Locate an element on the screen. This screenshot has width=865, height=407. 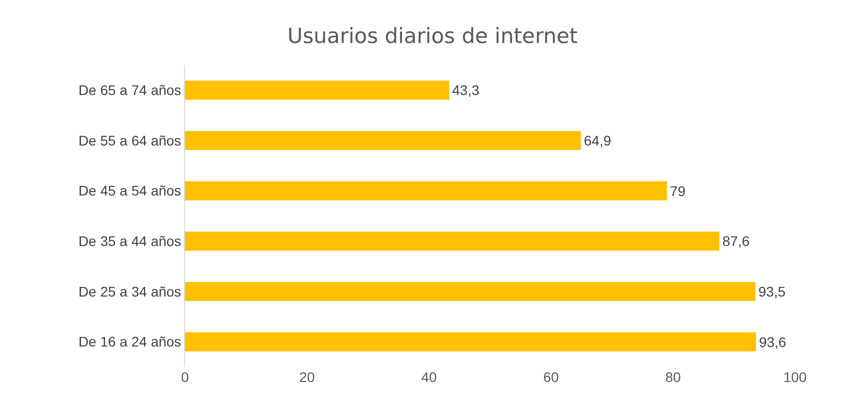
data-label: 87,6 is located at coordinates (736, 241).